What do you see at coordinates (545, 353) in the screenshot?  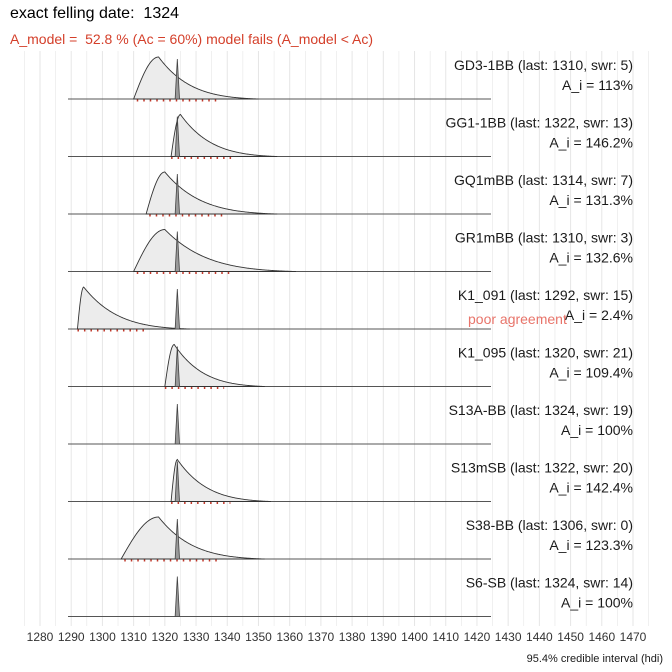 I see `series-label: K1_095 (last: 1320, swr: 21)` at bounding box center [545, 353].